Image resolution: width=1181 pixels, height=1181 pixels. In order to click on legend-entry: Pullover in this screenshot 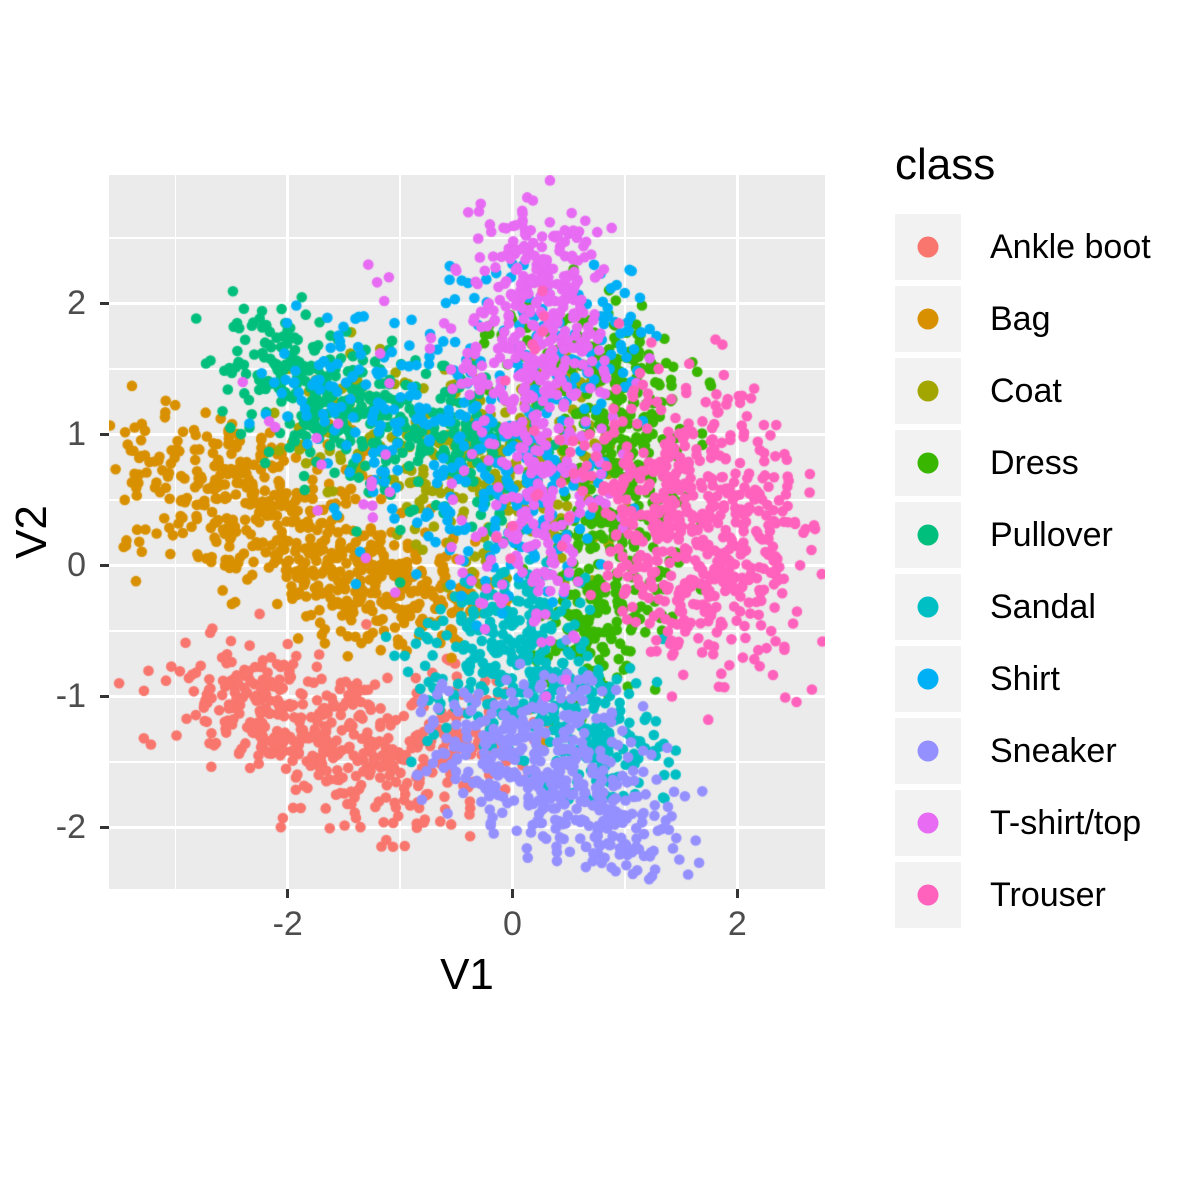, I will do `click(1023, 535)`.